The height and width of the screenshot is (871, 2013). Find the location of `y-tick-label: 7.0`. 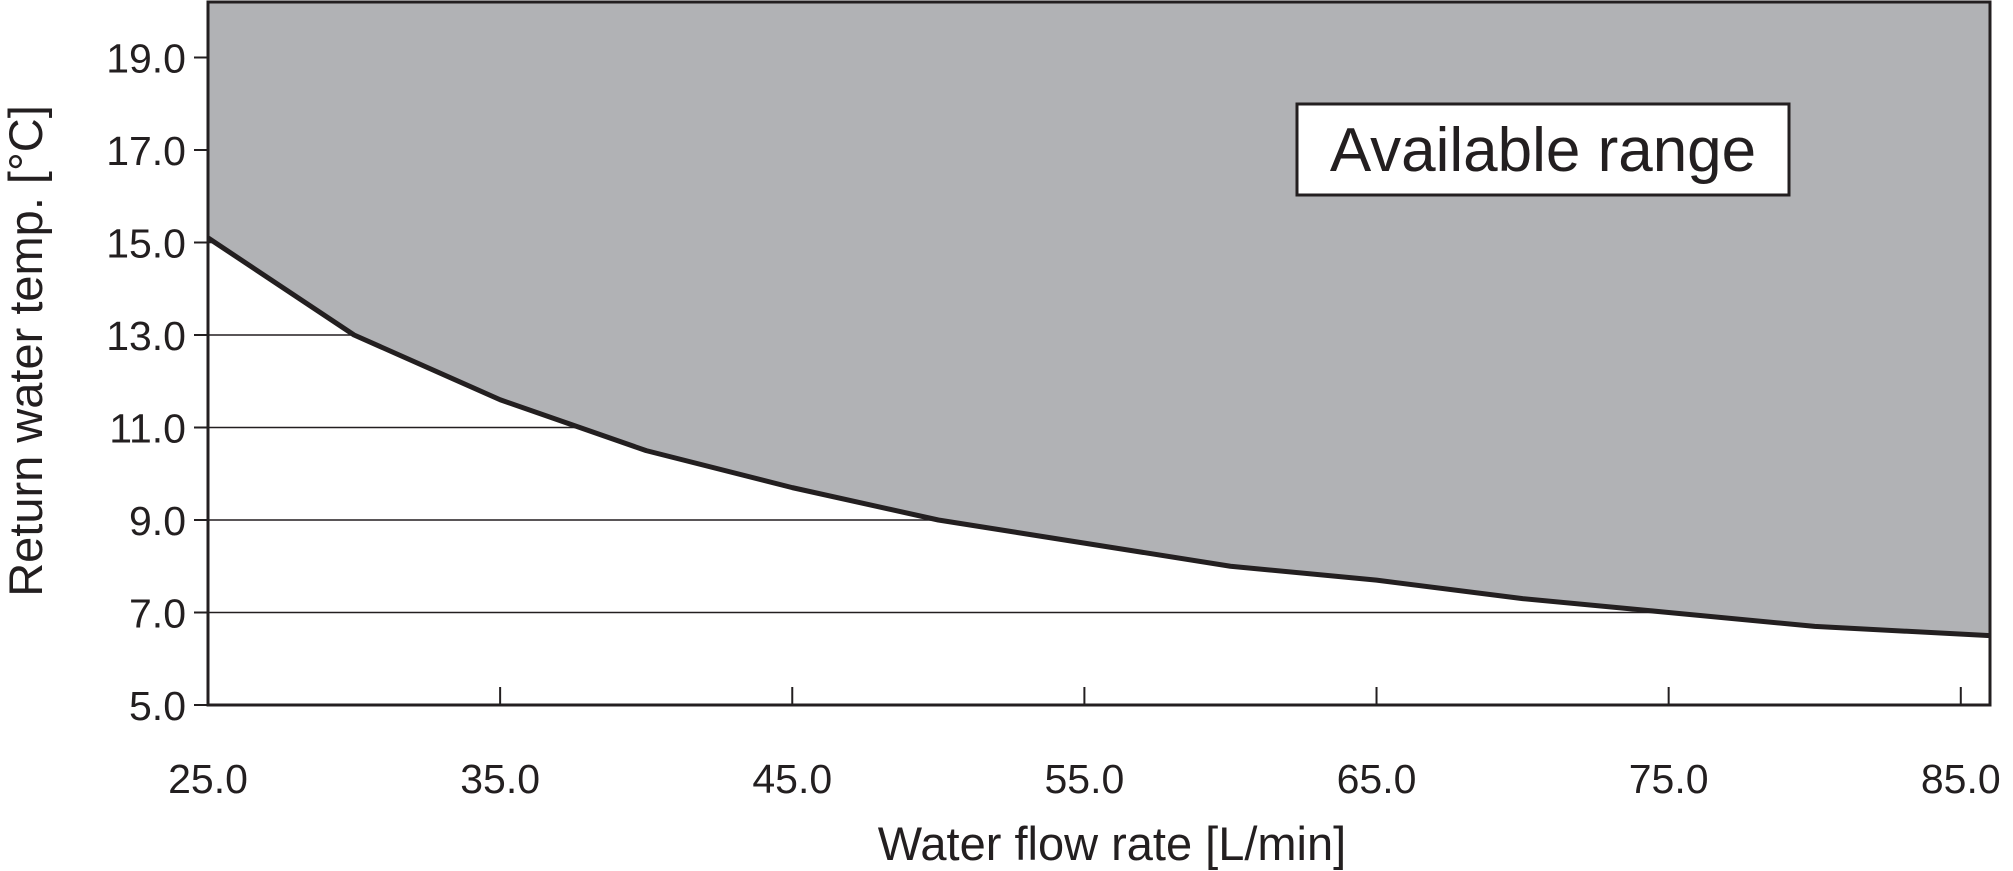

y-tick-label: 7.0 is located at coordinates (157, 614).